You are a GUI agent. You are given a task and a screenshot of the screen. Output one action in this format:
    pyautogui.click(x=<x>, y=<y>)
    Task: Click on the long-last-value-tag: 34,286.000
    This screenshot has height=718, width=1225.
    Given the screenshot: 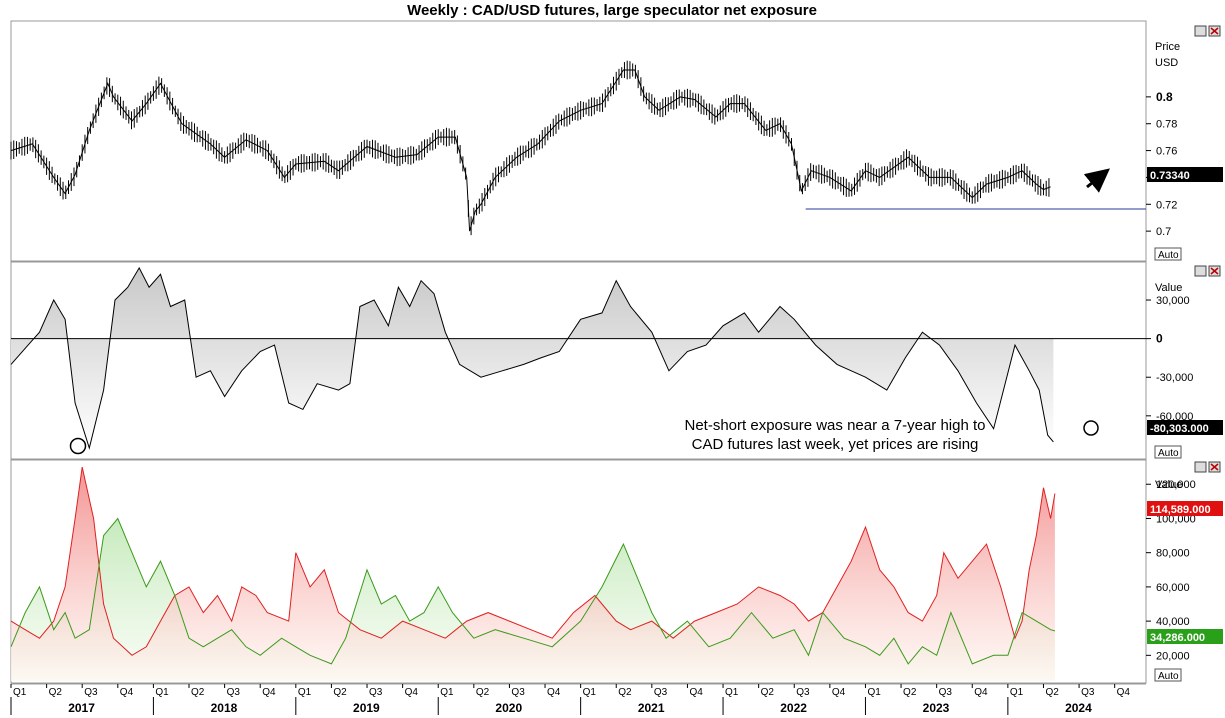 What is the action you would take?
    pyautogui.click(x=1185, y=636)
    